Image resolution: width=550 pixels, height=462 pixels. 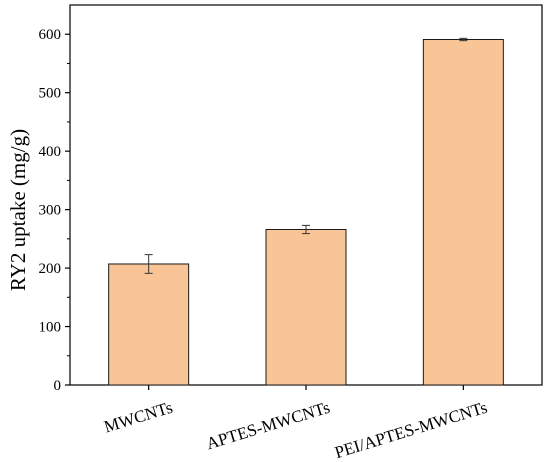 I want to click on y-axis-title: RY2 uptake (mg/g), so click(x=18, y=210).